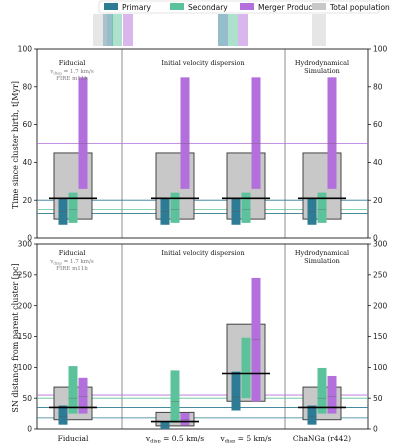 The width and height of the screenshot is (400, 443). I want to click on distance-tick-label-right: 300, so click(380, 244).